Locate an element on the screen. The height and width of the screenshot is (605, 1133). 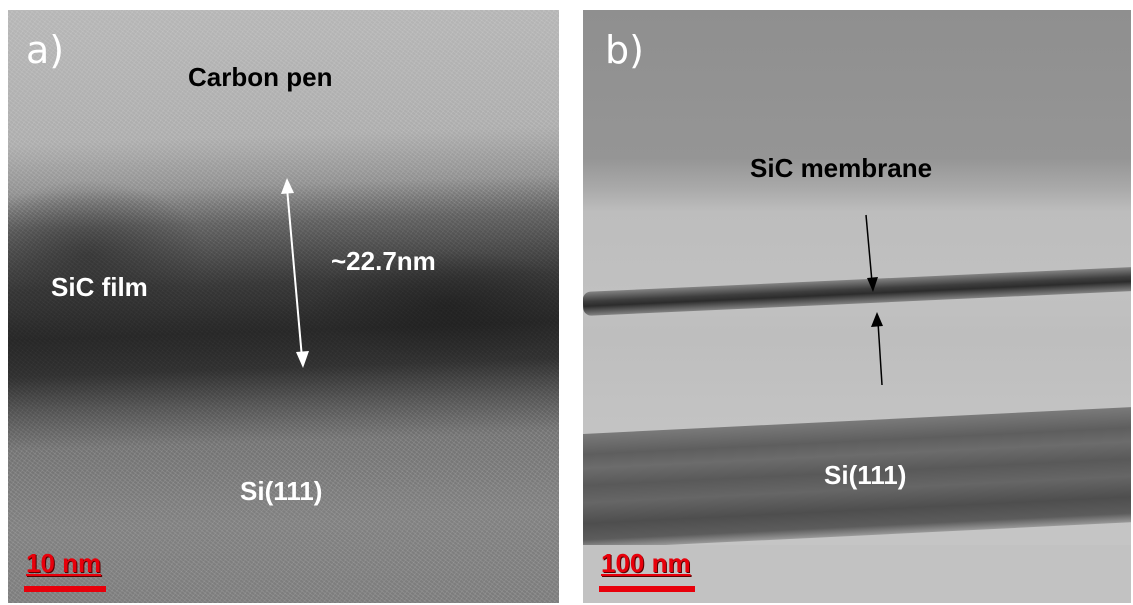
scale-bar-a is located at coordinates (65, 589).